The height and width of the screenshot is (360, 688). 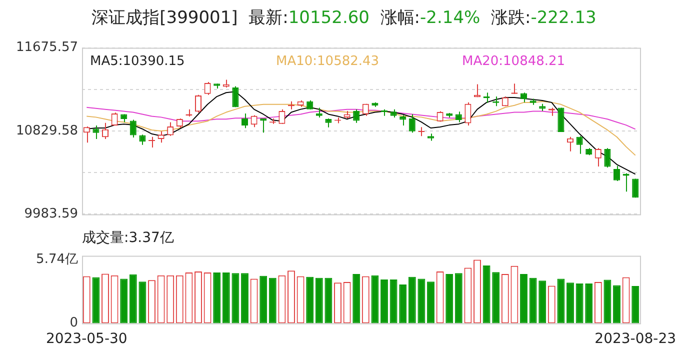 What do you see at coordinates (514, 61) in the screenshot?
I see `text: MA20:10848.21` at bounding box center [514, 61].